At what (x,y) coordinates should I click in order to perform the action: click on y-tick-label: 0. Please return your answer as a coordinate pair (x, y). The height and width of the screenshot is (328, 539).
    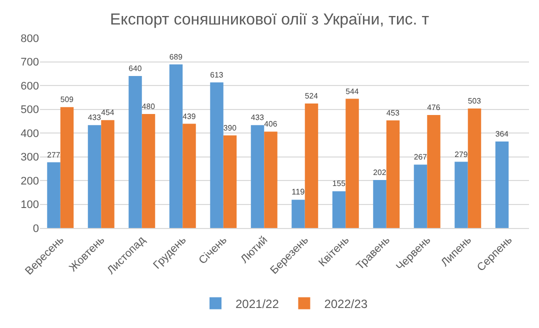
    Looking at the image, I should click on (35, 228).